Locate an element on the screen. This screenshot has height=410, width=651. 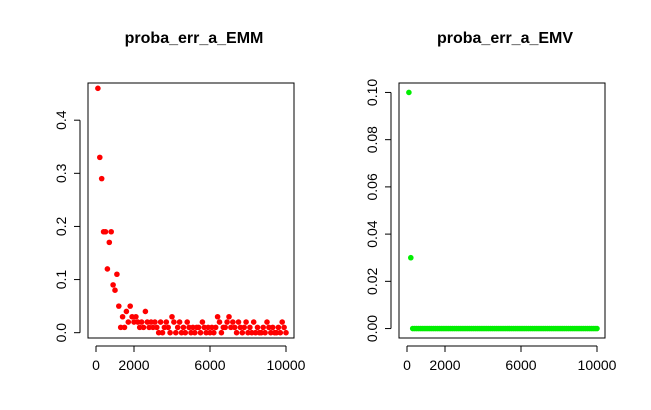
y-tick-label: 0.02 is located at coordinates (372, 280).